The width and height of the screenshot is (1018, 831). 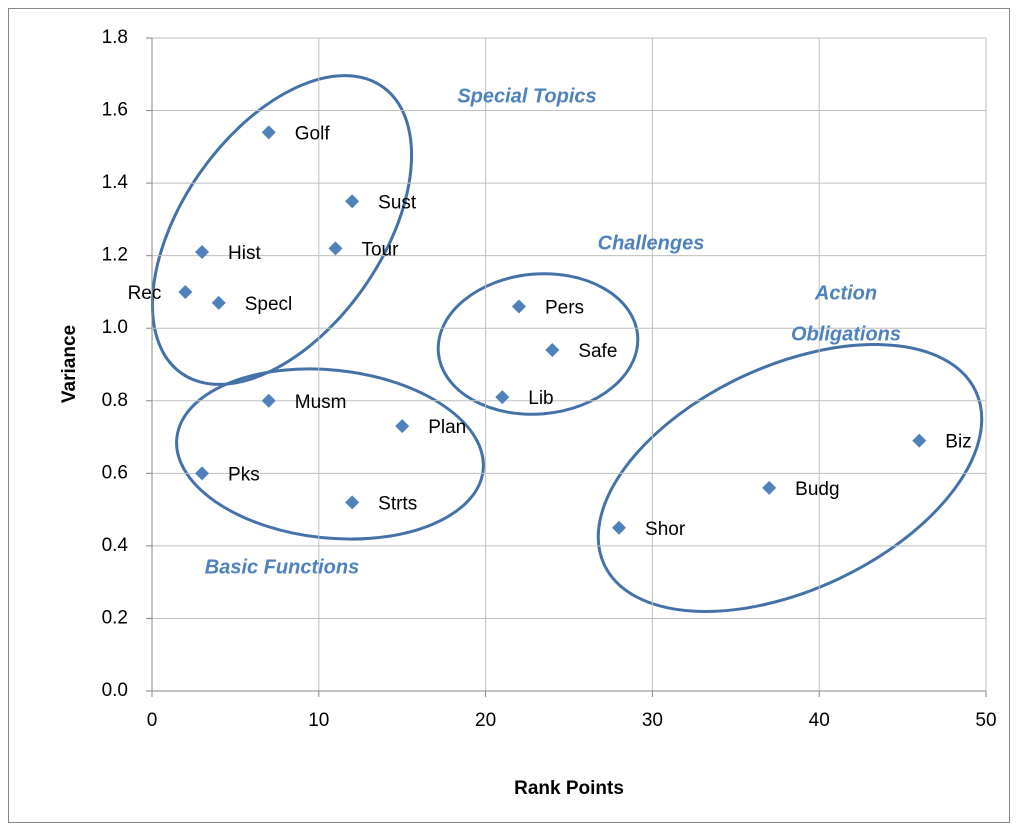 What do you see at coordinates (115, 472) in the screenshot?
I see `y-tick-label: 0.6` at bounding box center [115, 472].